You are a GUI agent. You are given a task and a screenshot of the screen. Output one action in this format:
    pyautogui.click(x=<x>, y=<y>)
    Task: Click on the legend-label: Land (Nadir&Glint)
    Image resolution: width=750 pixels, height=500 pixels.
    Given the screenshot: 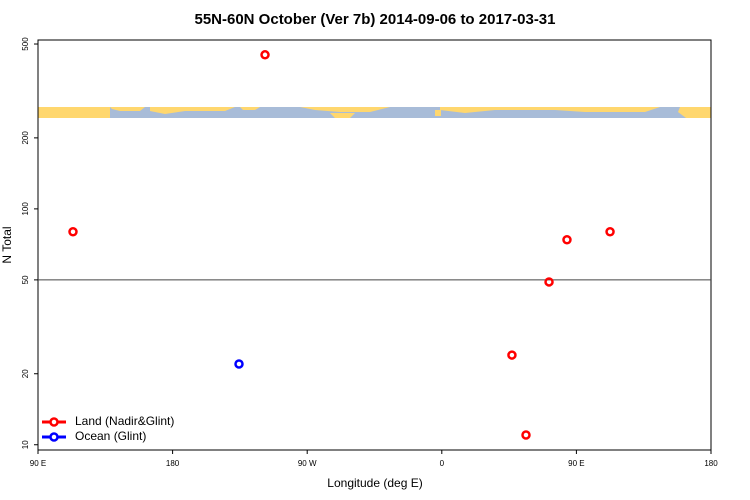 What is the action you would take?
    pyautogui.click(x=124, y=421)
    